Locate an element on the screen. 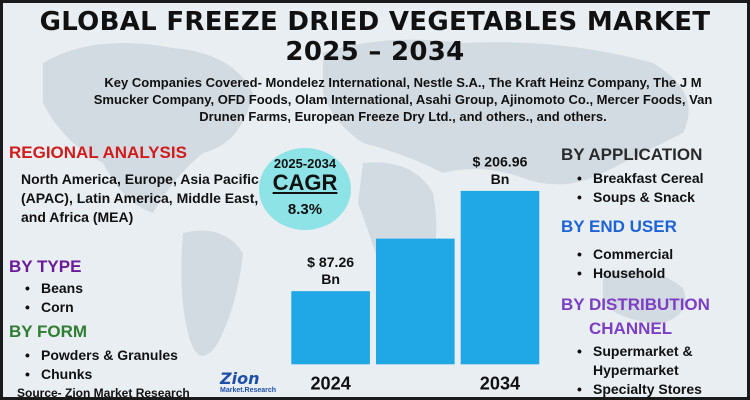 The image size is (750, 400). title-line-2: 2025 – 2034 is located at coordinates (375, 52).